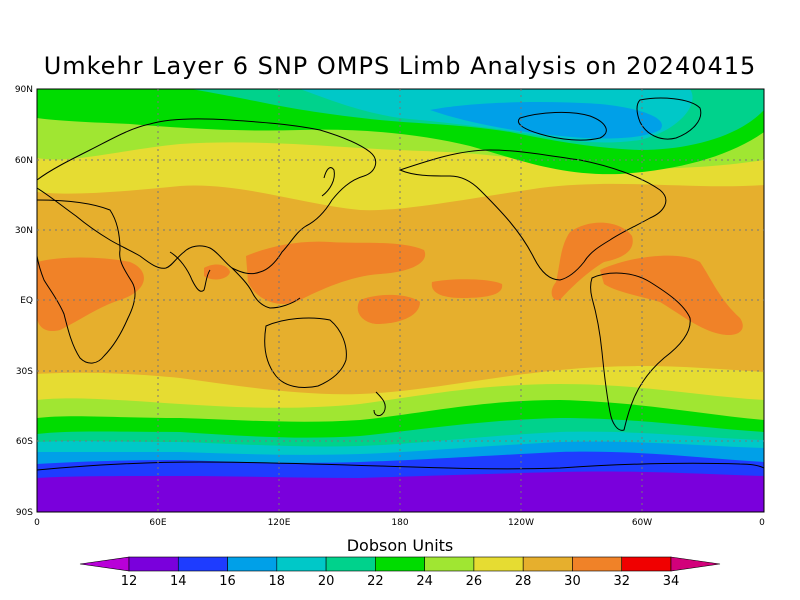 The width and height of the screenshot is (800, 600). What do you see at coordinates (592, 261) in the screenshot?
I see `max-americas` at bounding box center [592, 261].